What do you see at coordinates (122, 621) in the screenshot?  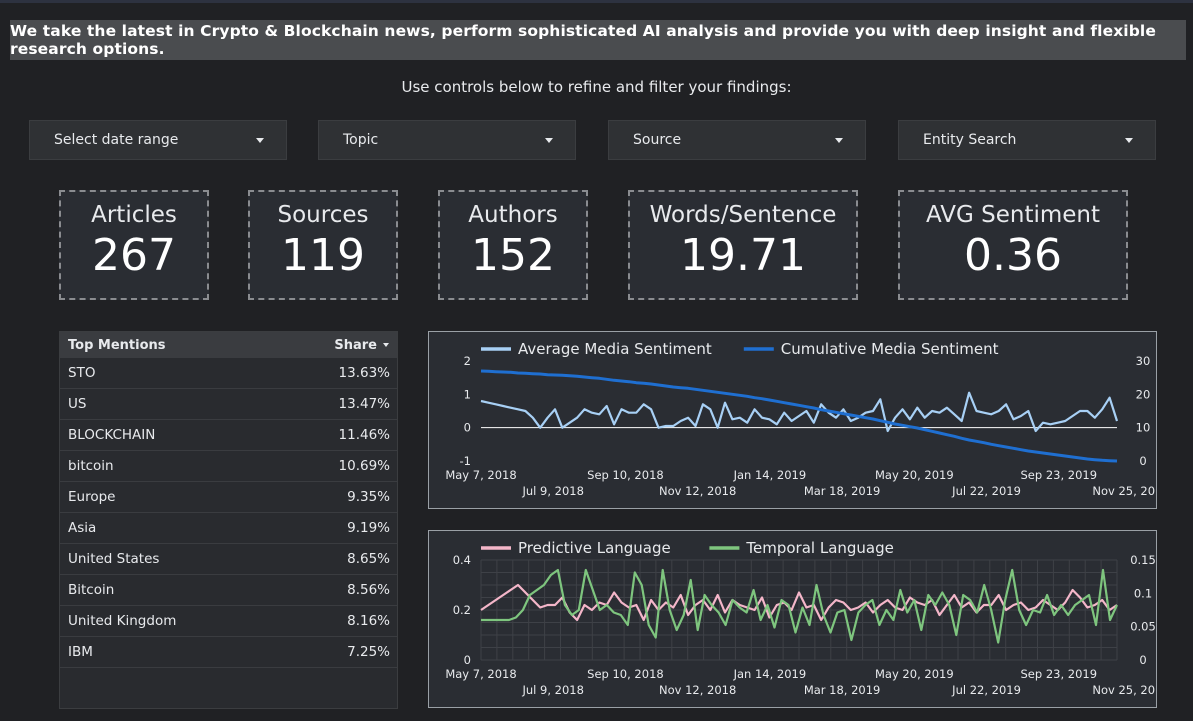 I see `mention-name: United Kingdom` at bounding box center [122, 621].